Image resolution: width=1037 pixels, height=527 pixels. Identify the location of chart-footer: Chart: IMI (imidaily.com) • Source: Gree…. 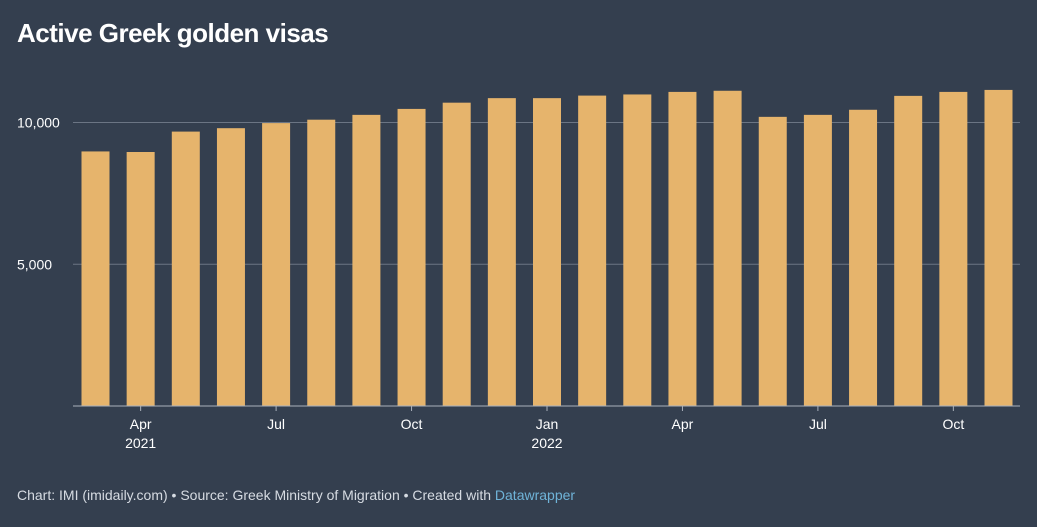
(296, 495).